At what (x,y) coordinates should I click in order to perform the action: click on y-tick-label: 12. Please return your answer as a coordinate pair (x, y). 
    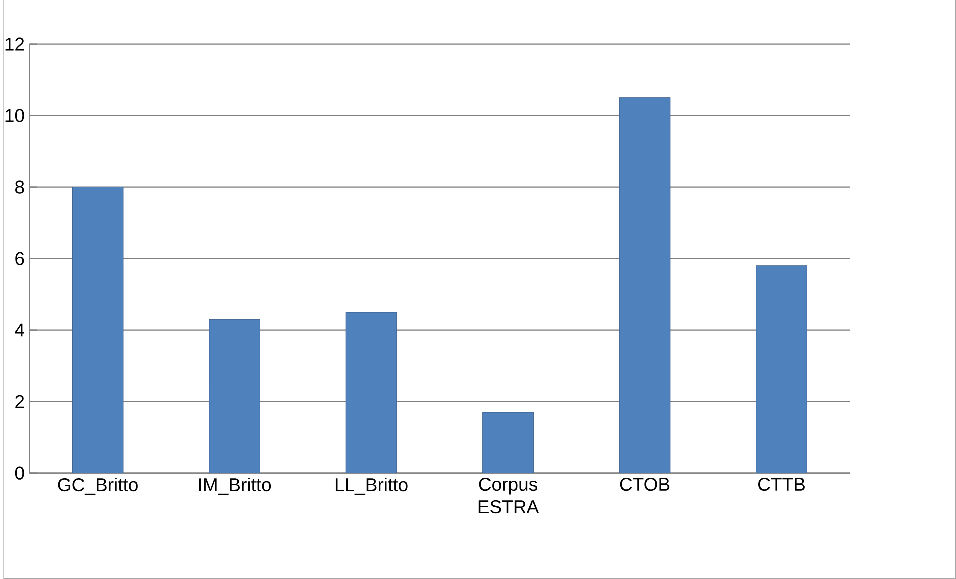
    Looking at the image, I should click on (15, 44).